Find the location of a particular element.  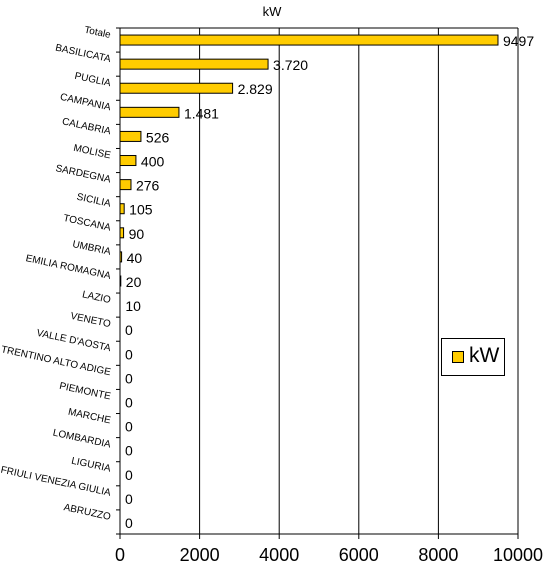

category-label: SARDEGNA is located at coordinates (83, 174).